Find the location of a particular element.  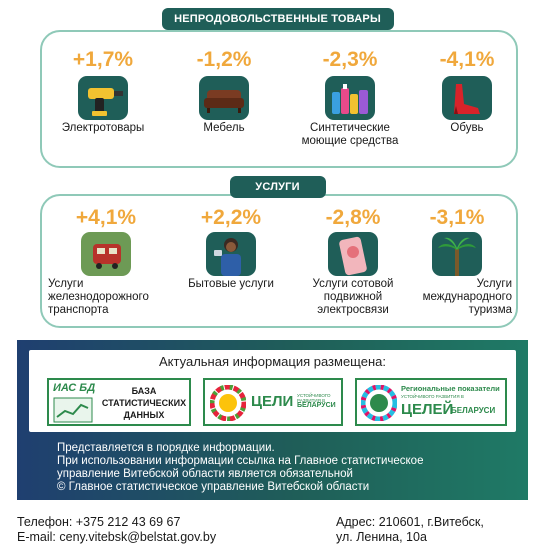

nonfood-item-furniture: -1,2% Мебель is located at coordinates (224, 91).